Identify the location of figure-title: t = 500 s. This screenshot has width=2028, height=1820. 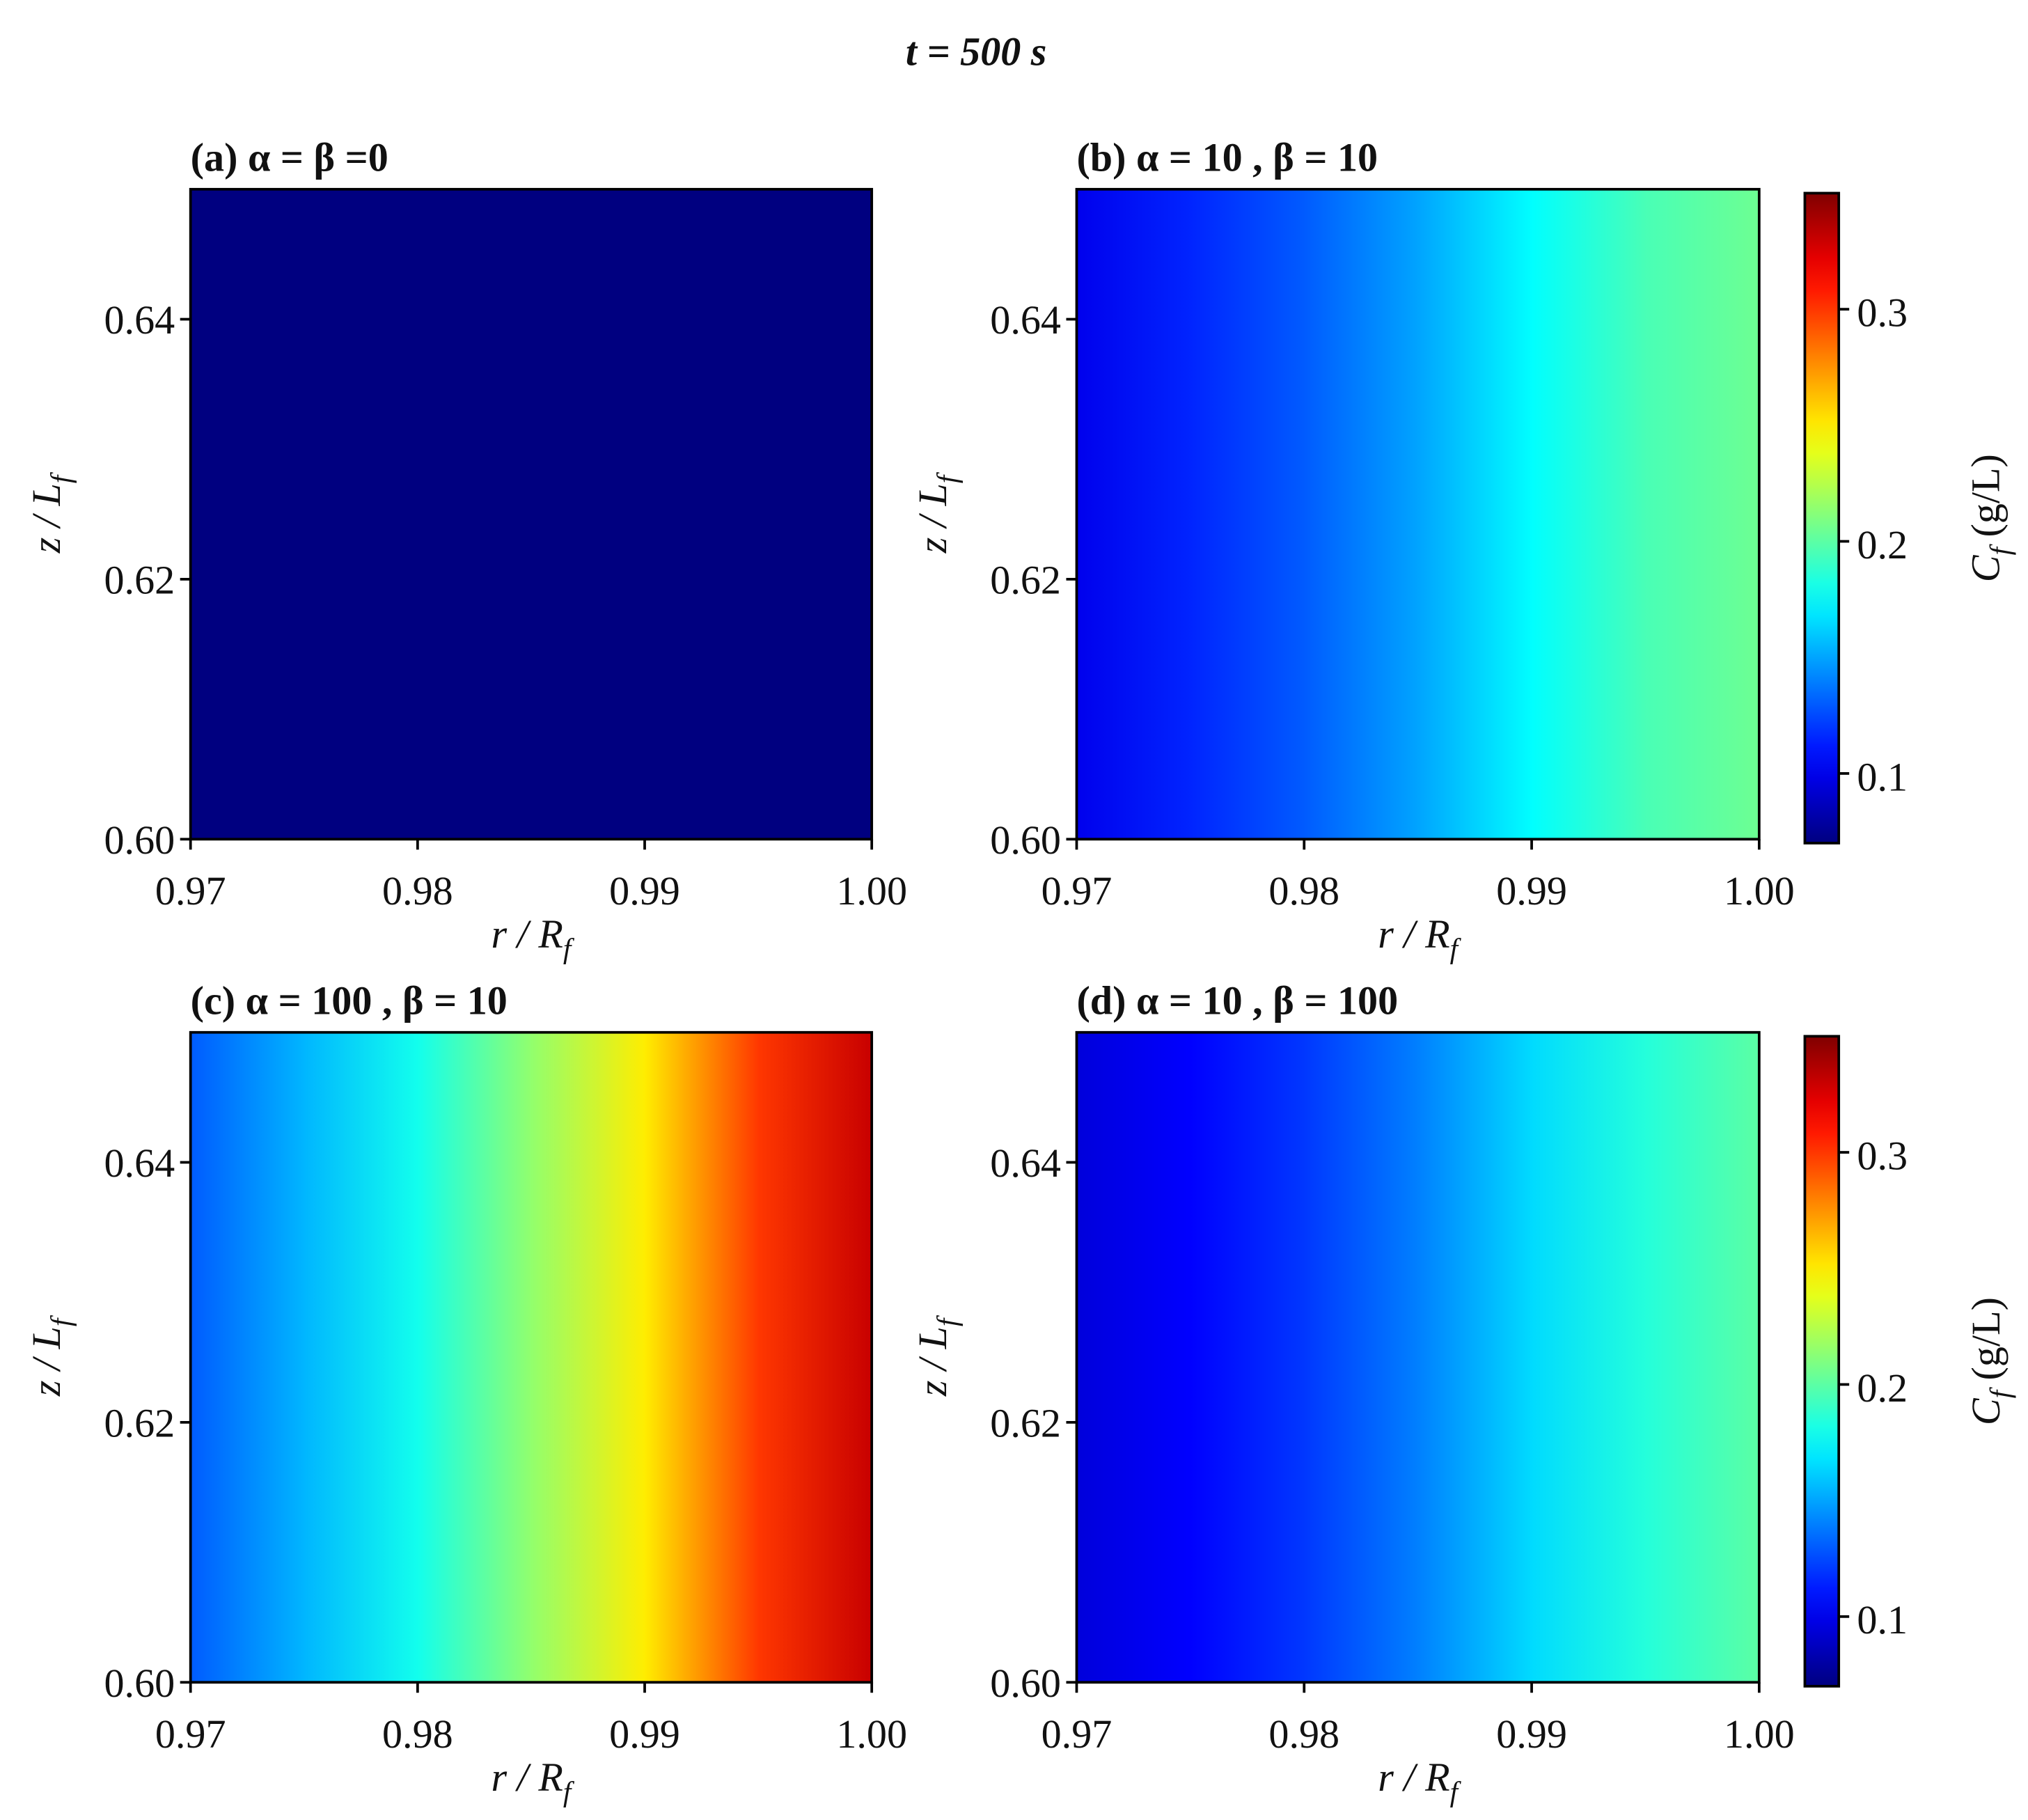
(976, 52).